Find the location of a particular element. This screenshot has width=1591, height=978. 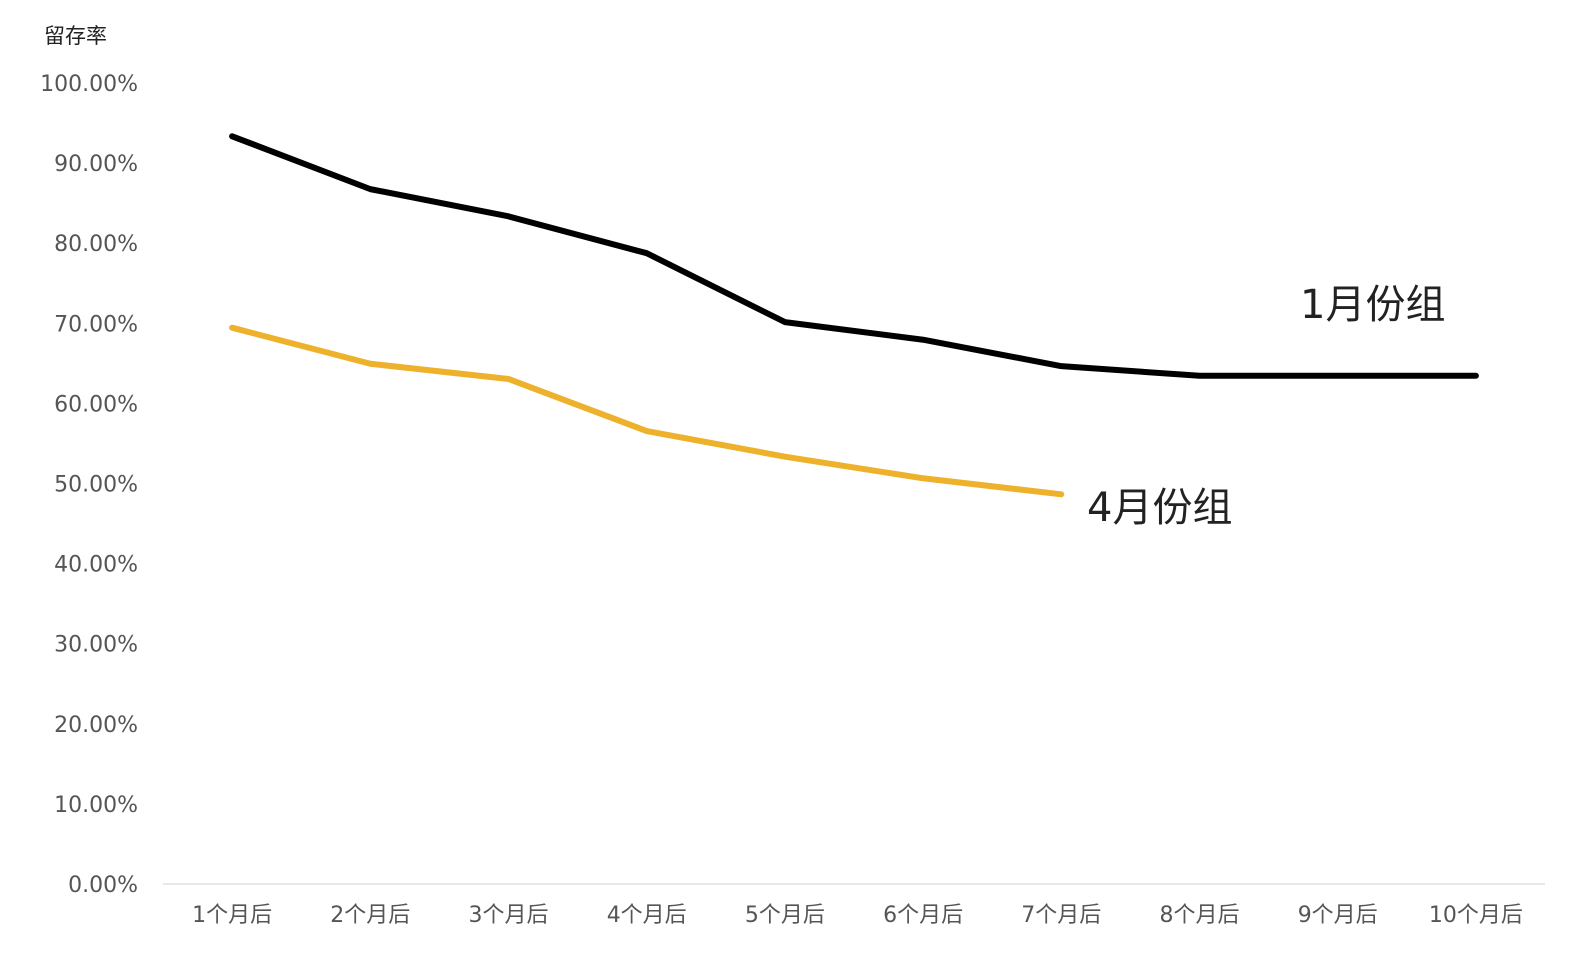

y-tick-label: 70.00% is located at coordinates (96, 324).